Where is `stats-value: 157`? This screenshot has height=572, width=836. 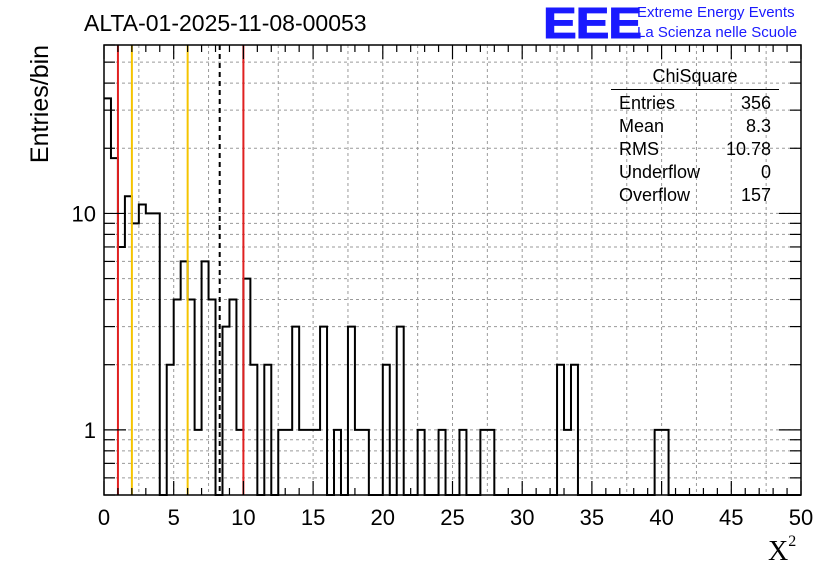 stats-value: 157 is located at coordinates (755, 195).